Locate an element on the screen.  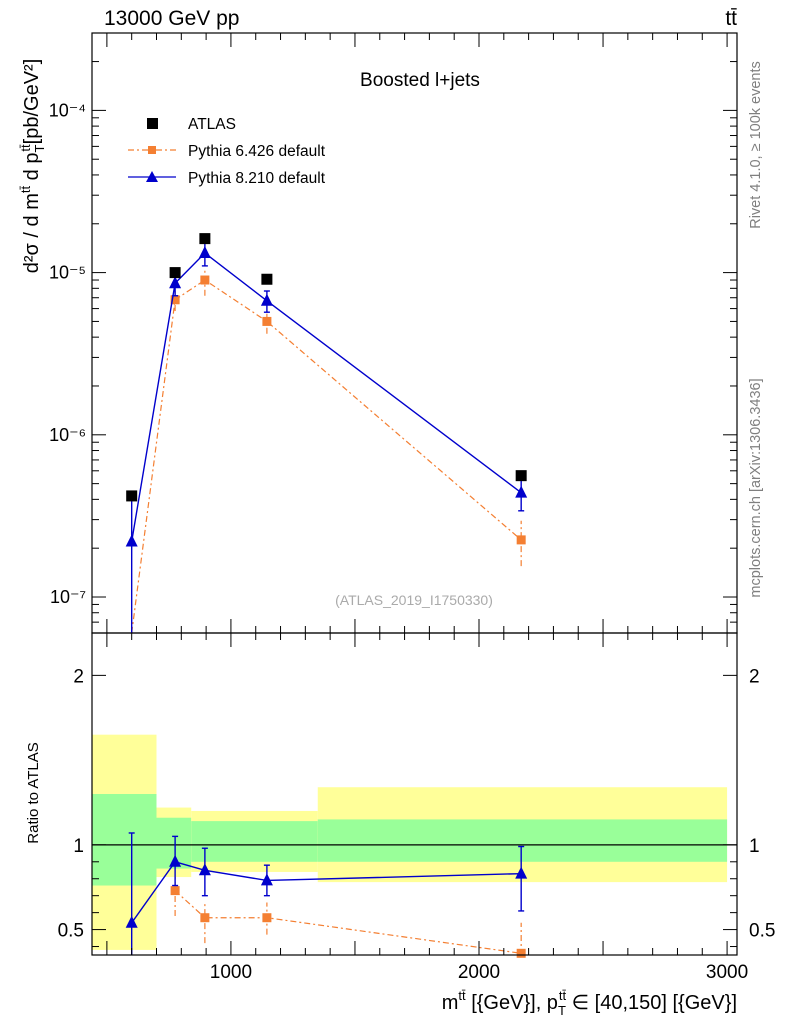
legend-atlas-label: ATLAS is located at coordinates (212, 124).